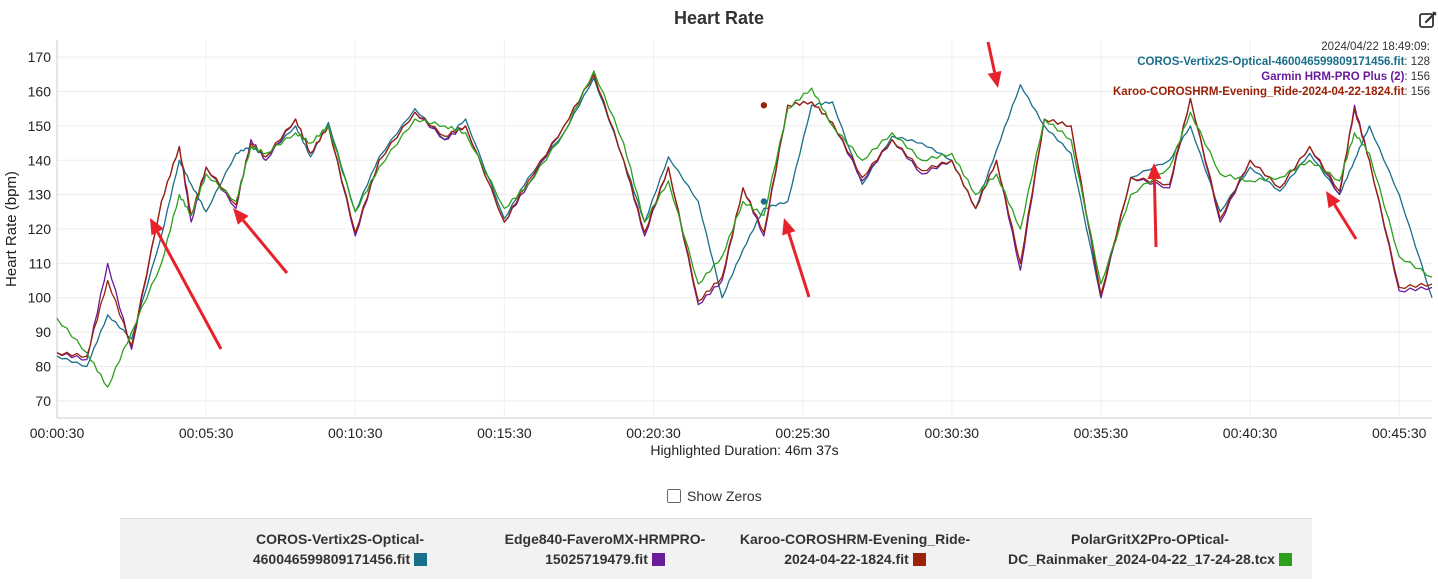 The width and height of the screenshot is (1438, 582). I want to click on y-axis-title: Heart Rate (bpm), so click(11, 229).